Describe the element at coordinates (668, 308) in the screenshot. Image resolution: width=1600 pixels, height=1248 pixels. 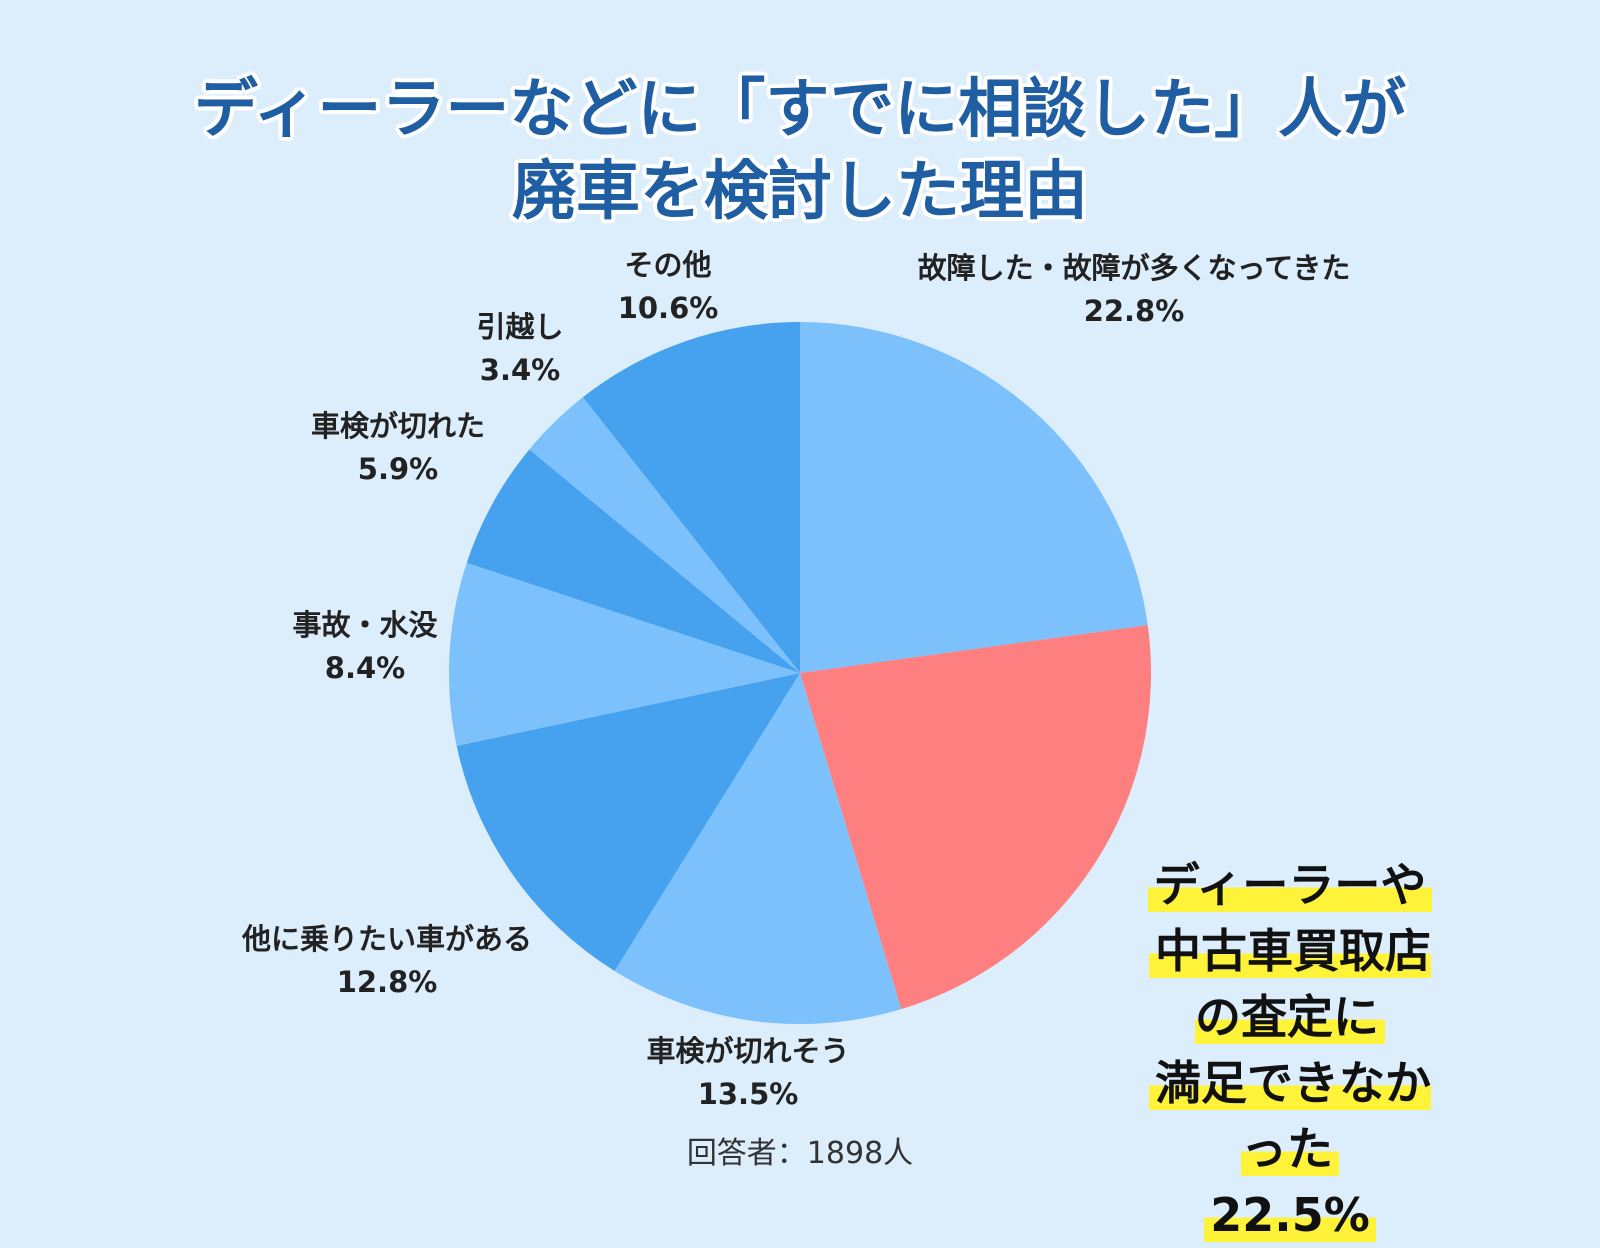
I see `slice-value-text: 10.6%` at that location.